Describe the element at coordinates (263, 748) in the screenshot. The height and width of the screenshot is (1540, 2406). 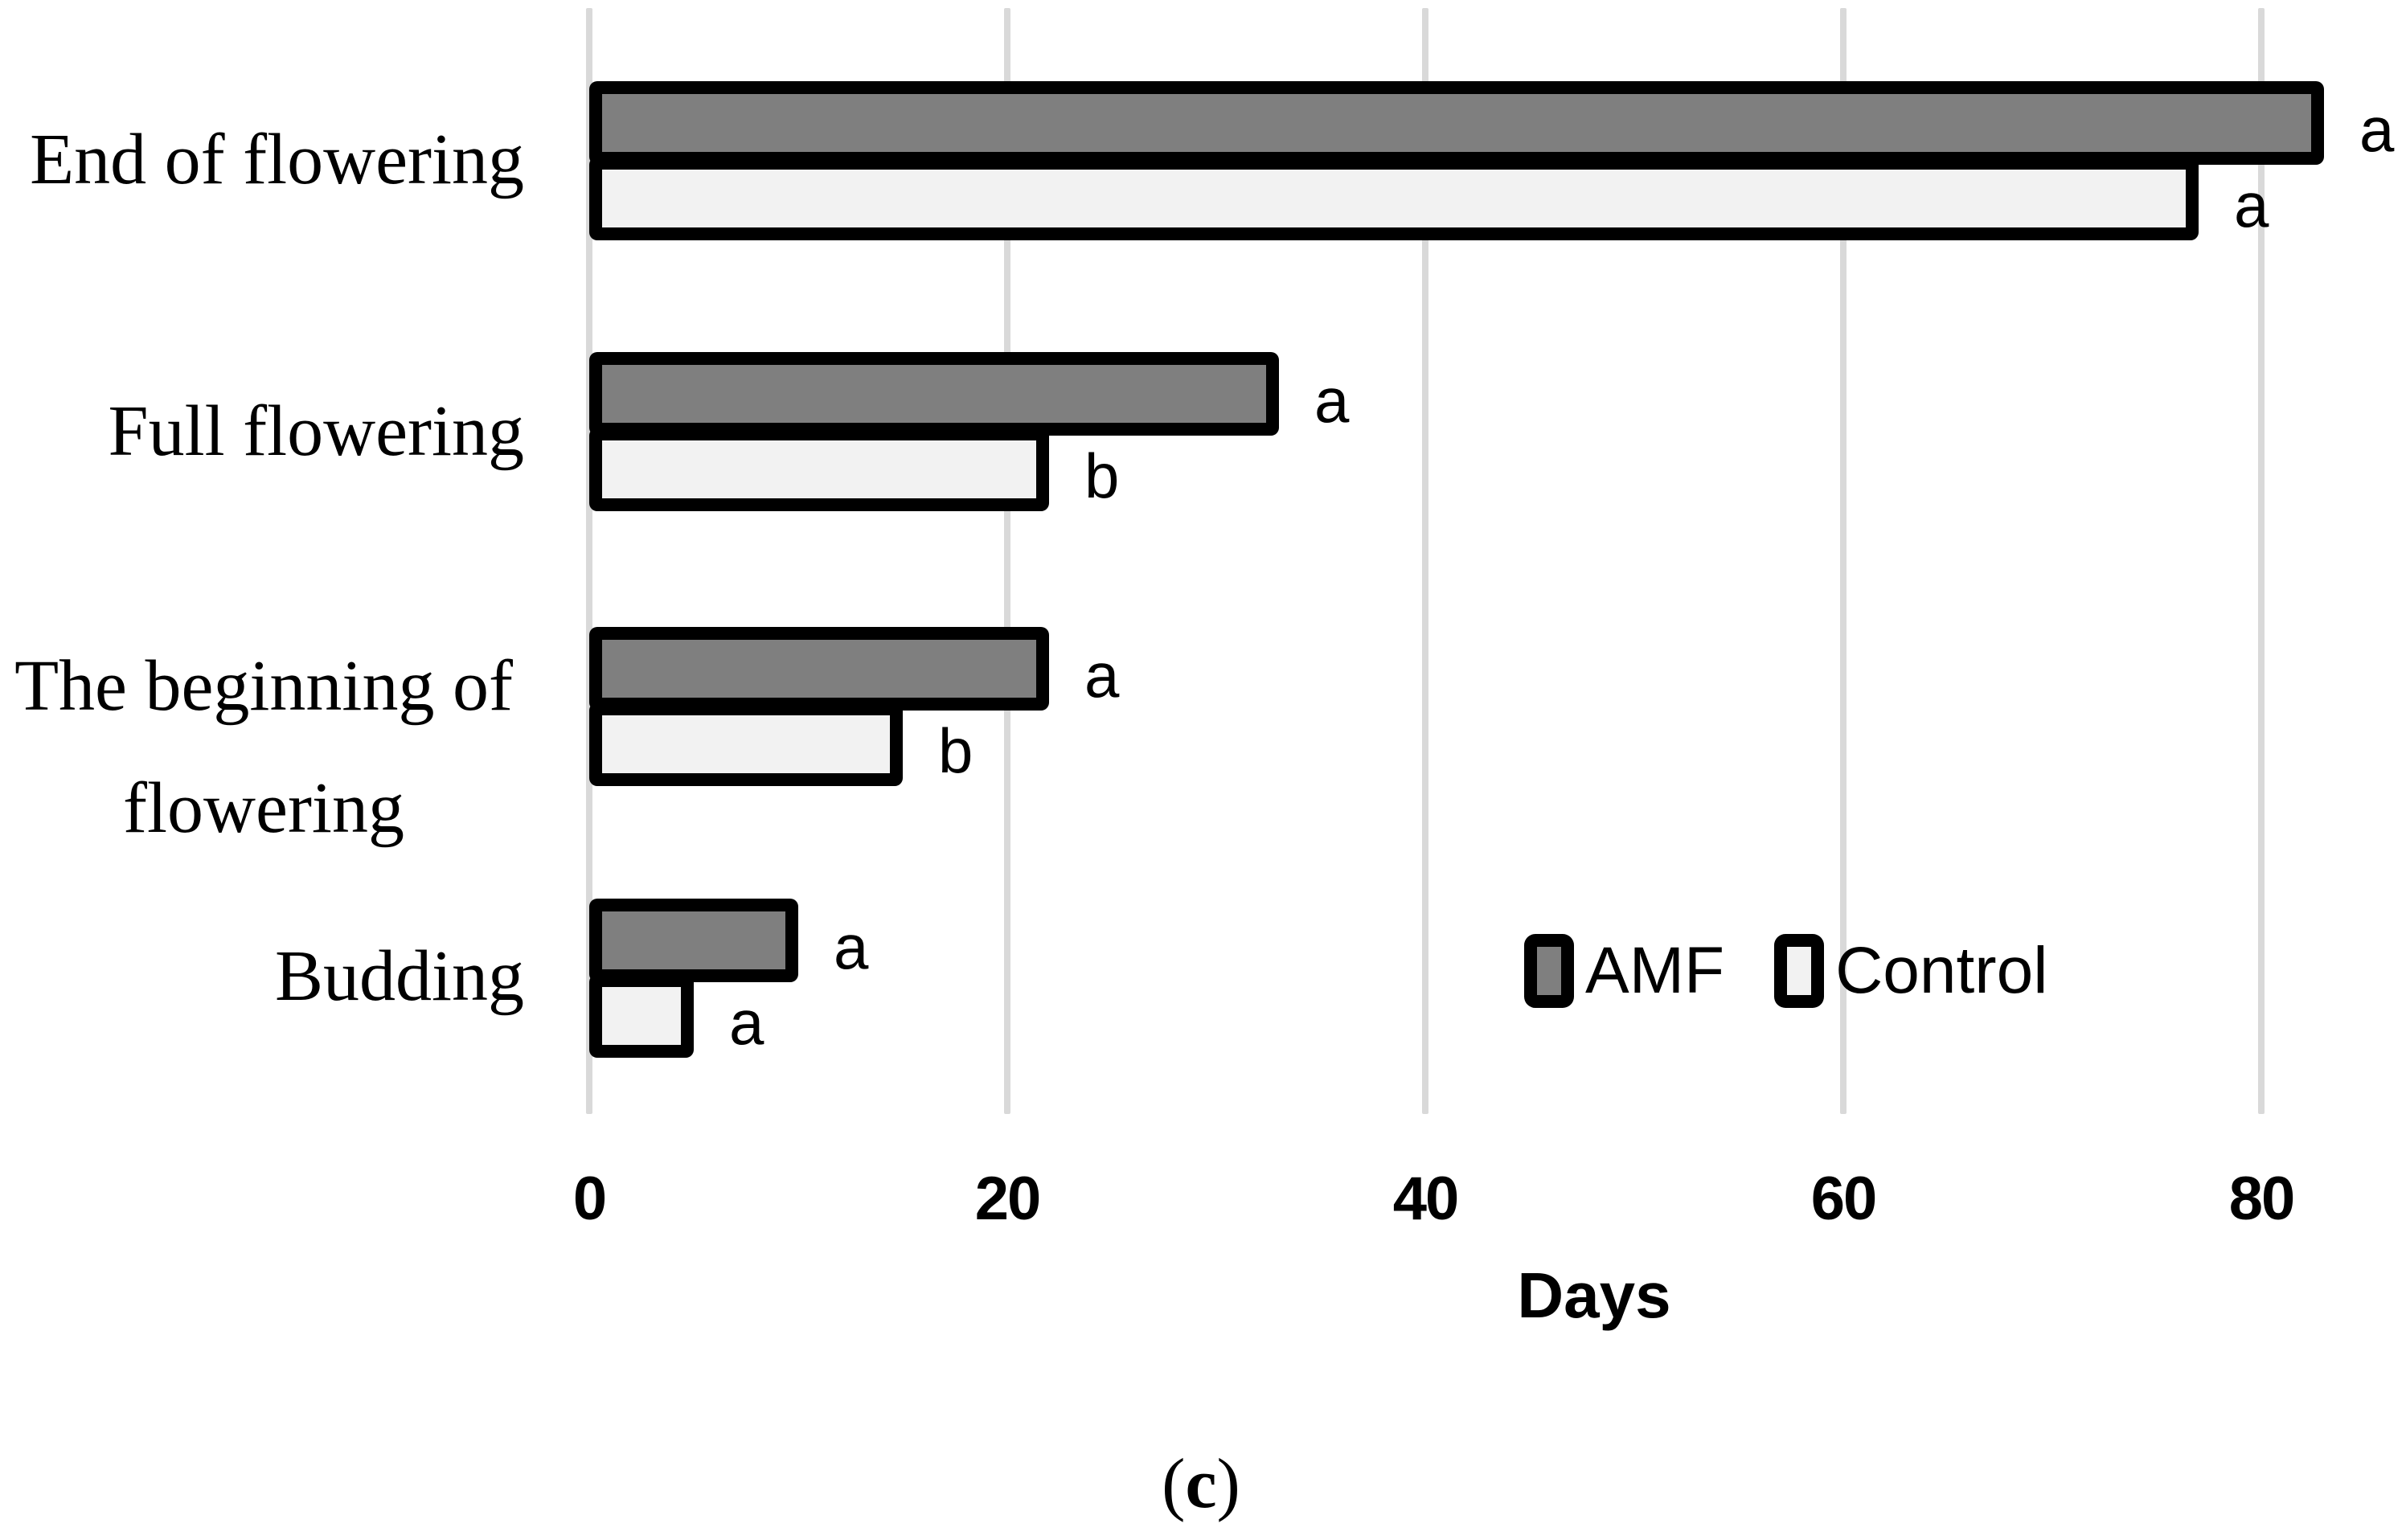
I see `category-label: The beginning of flowering` at that location.